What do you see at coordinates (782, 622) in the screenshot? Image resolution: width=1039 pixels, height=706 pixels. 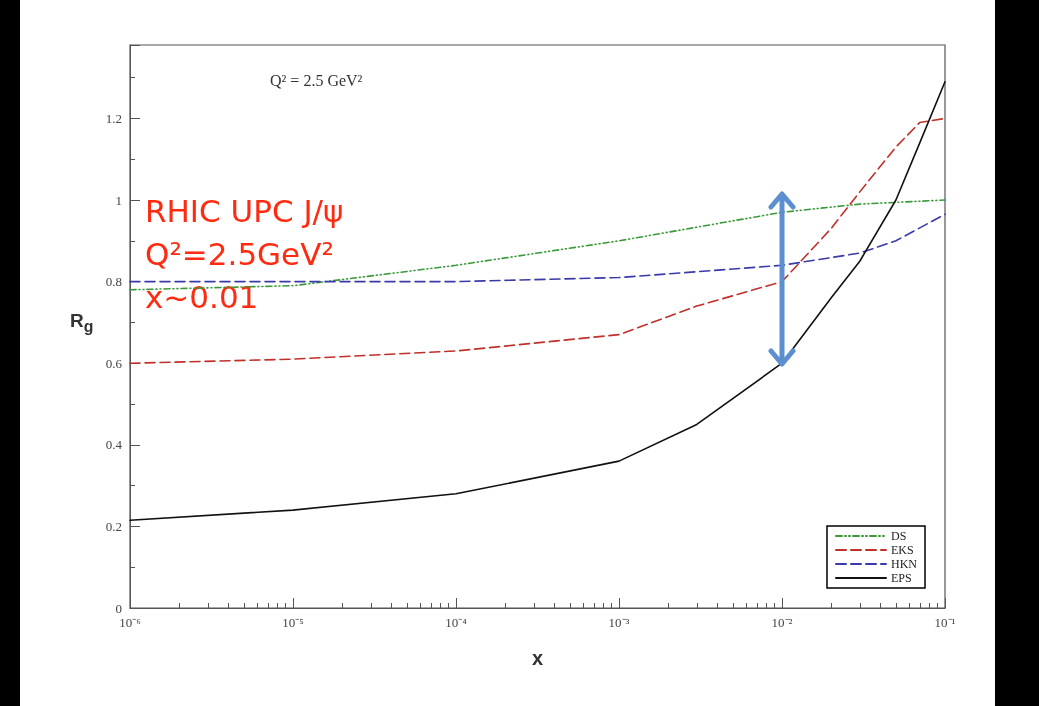 I see `x-tick-label: 10⁻²` at bounding box center [782, 622].